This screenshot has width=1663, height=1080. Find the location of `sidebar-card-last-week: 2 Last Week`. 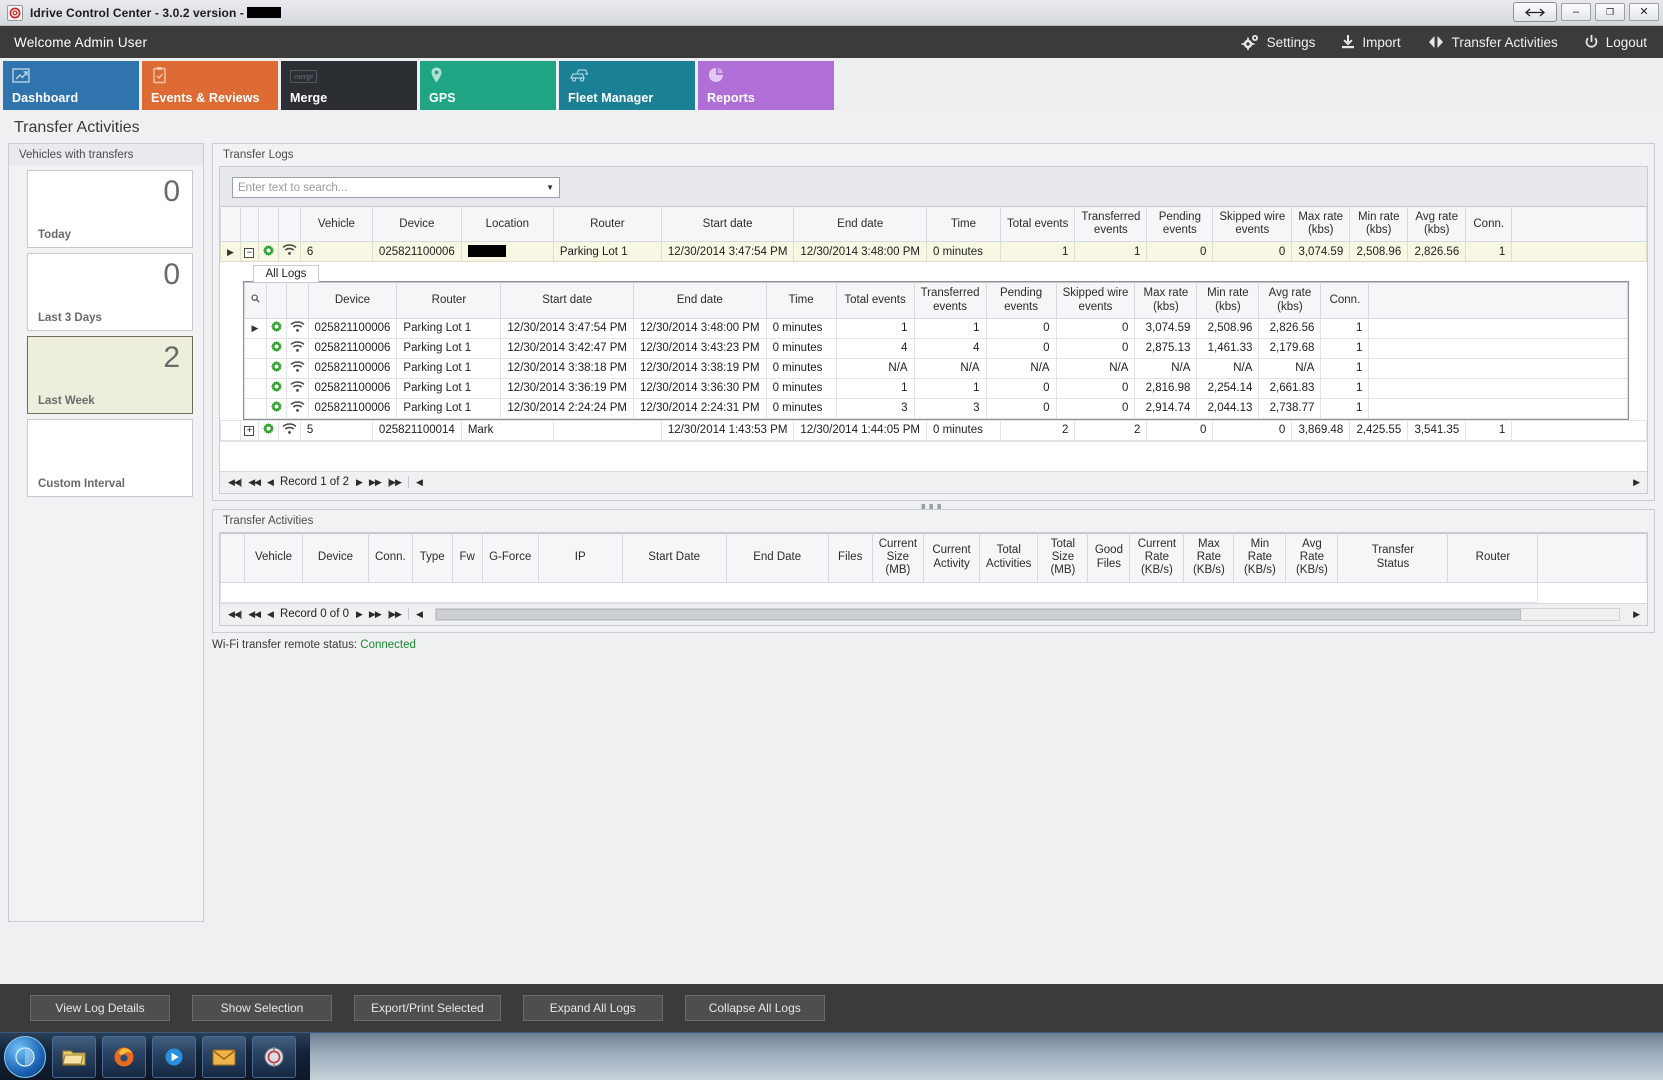

sidebar-card-last-week: 2 Last Week is located at coordinates (110, 375).